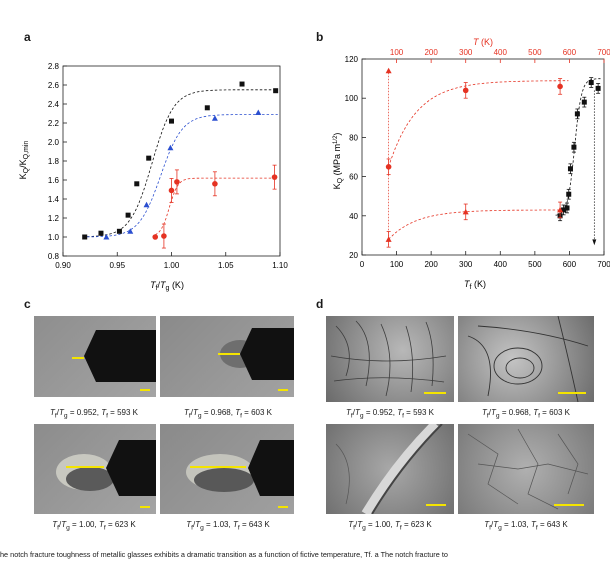 The width and height of the screenshot is (610, 564). What do you see at coordinates (483, 42) in the screenshot?
I see `chart-b-top-label: T (K)` at bounding box center [483, 42].